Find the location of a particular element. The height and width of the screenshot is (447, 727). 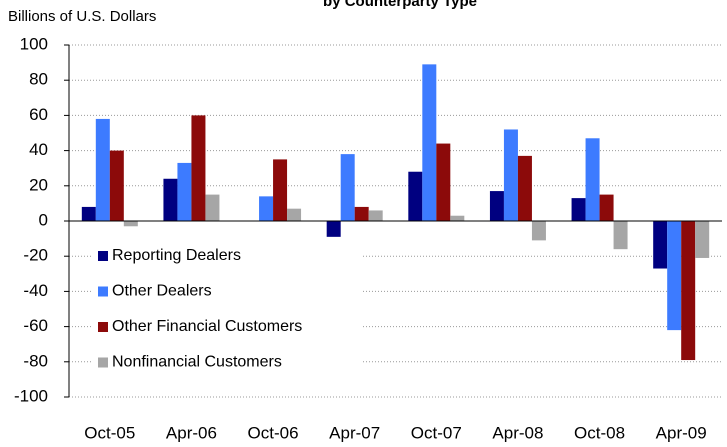

legend-label: Other Financial Customers is located at coordinates (207, 326).